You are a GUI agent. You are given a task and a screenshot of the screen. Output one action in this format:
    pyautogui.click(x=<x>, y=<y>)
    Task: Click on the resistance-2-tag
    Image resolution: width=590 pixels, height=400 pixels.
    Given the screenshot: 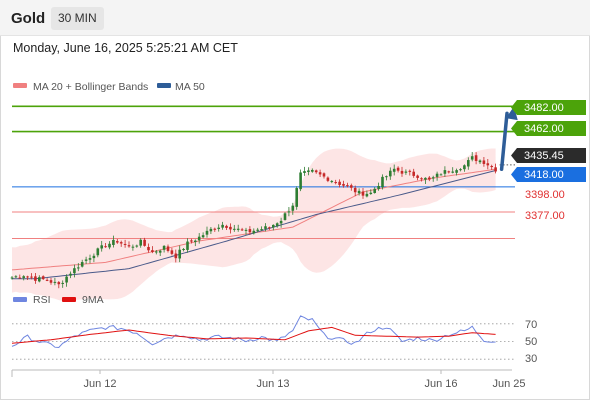 What is the action you would take?
    pyautogui.click(x=551, y=107)
    